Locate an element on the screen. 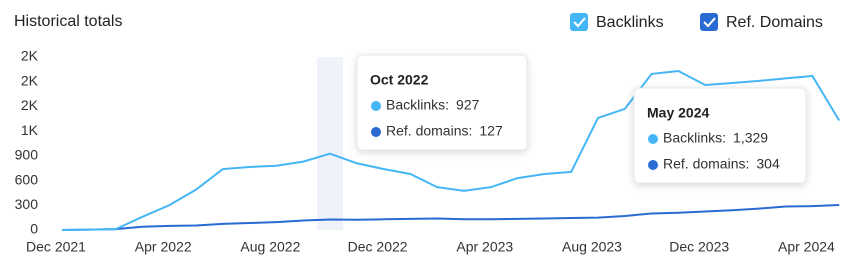  x-tick-label: Dec 2022 is located at coordinates (378, 247).